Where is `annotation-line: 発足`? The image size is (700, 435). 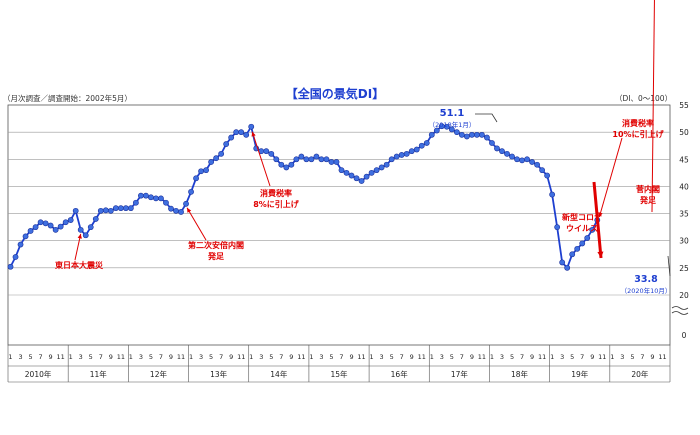
annotation-line: 発足 is located at coordinates (216, 256).